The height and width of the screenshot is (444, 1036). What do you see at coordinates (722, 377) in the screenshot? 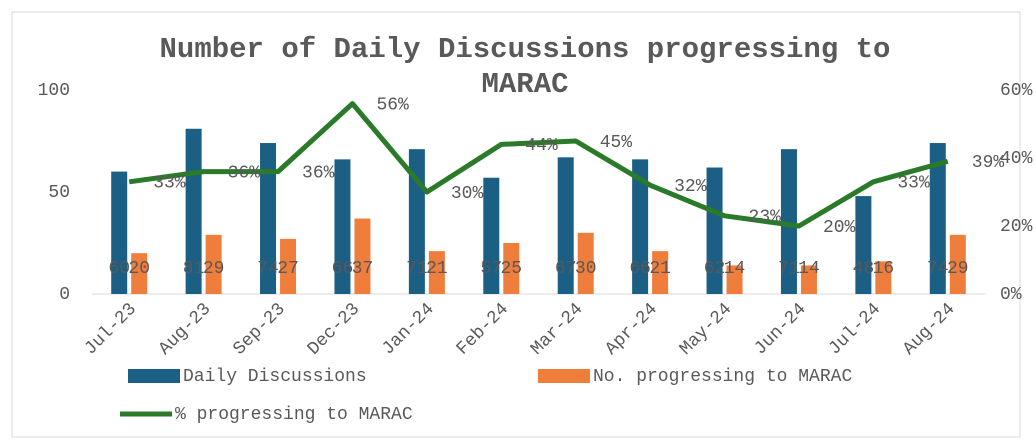
I see `legend-label: No. progressing to MARAC` at bounding box center [722, 377].